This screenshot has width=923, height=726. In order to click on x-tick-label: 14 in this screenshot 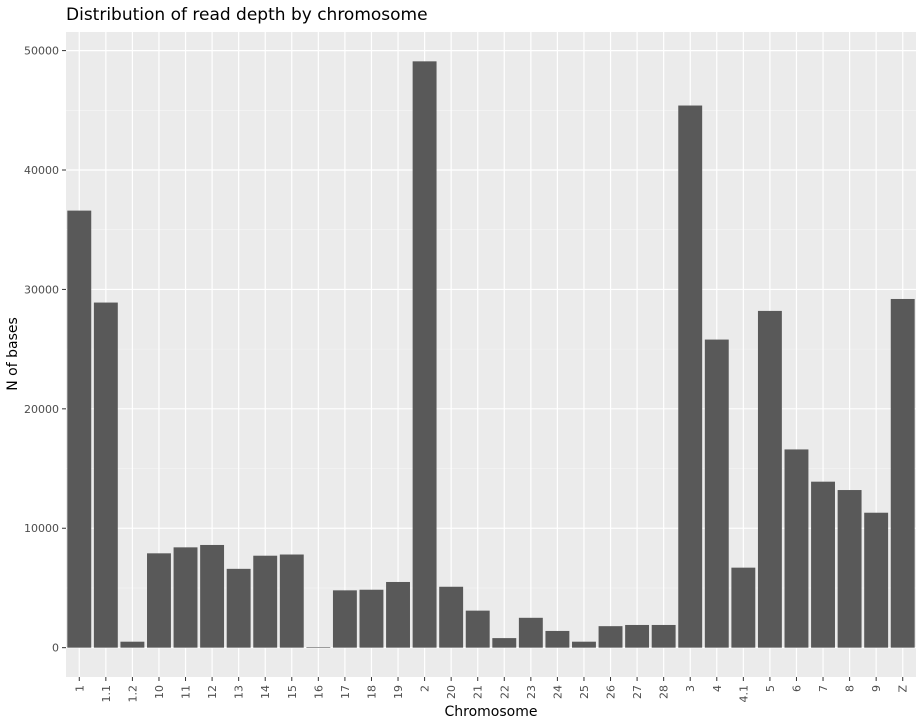, I will do `click(265, 692)`.